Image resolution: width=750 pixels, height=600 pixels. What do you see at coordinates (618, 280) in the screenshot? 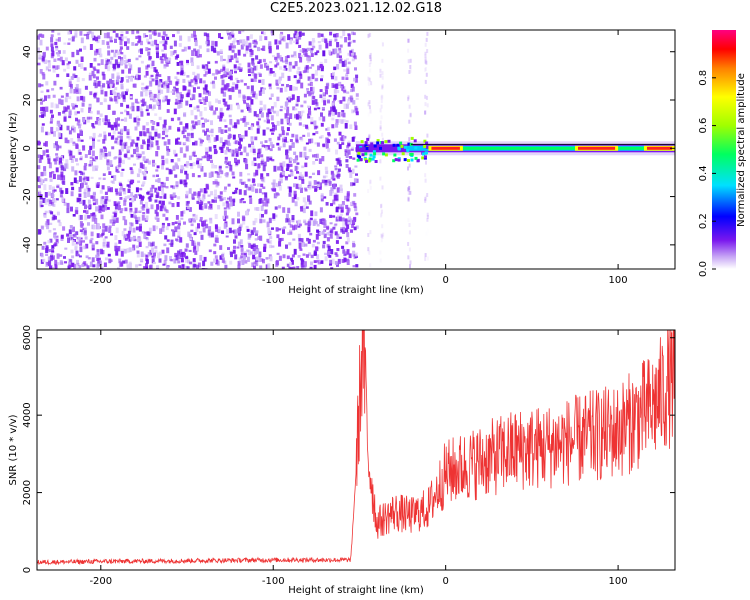
I see `spectrogram-x-tick-label: 100` at bounding box center [618, 280].